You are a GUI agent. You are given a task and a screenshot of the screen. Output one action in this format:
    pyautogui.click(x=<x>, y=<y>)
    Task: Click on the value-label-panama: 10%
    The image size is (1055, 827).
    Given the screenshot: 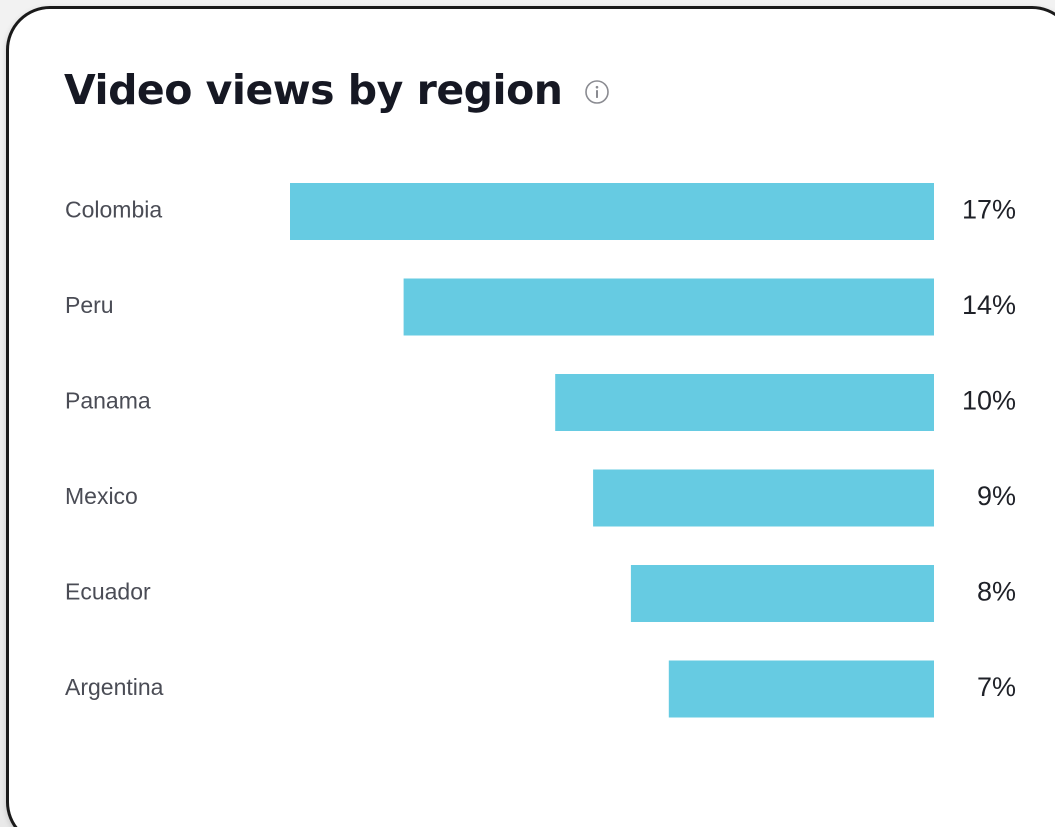 What is the action you would take?
    pyautogui.click(x=989, y=401)
    